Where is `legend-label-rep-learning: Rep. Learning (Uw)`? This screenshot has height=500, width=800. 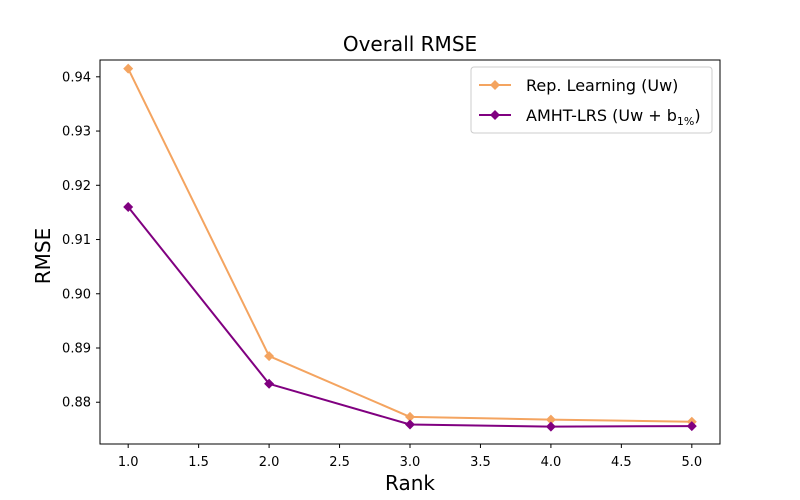 legend-label-rep-learning: Rep. Learning (Uw) is located at coordinates (602, 85).